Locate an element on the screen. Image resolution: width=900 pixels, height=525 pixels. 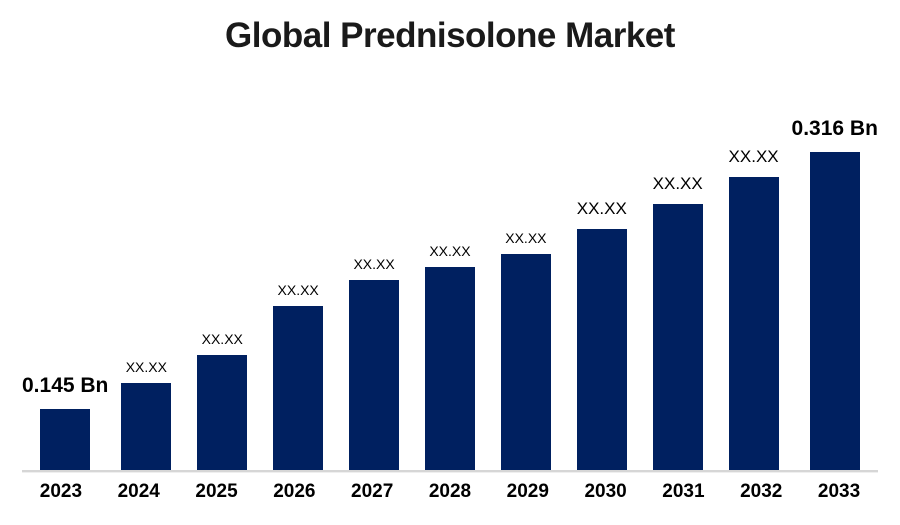
bar-2026 is located at coordinates (298, 388).